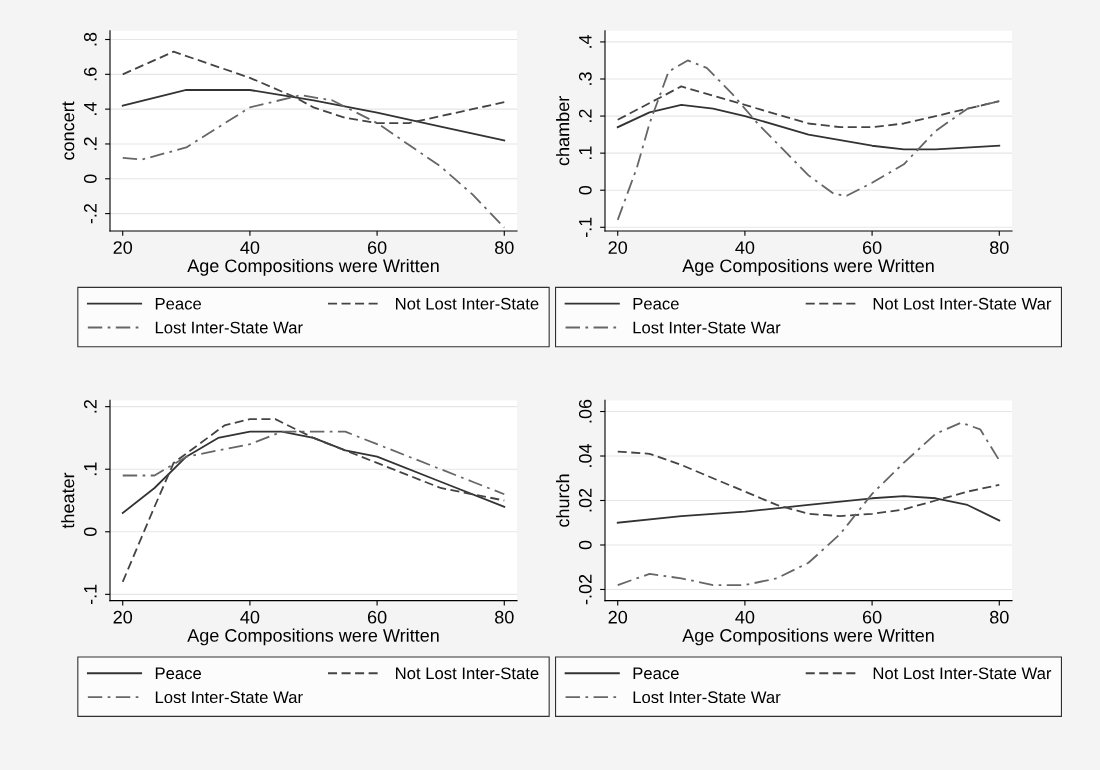  I want to click on y-axis-title: concert, so click(68, 130).